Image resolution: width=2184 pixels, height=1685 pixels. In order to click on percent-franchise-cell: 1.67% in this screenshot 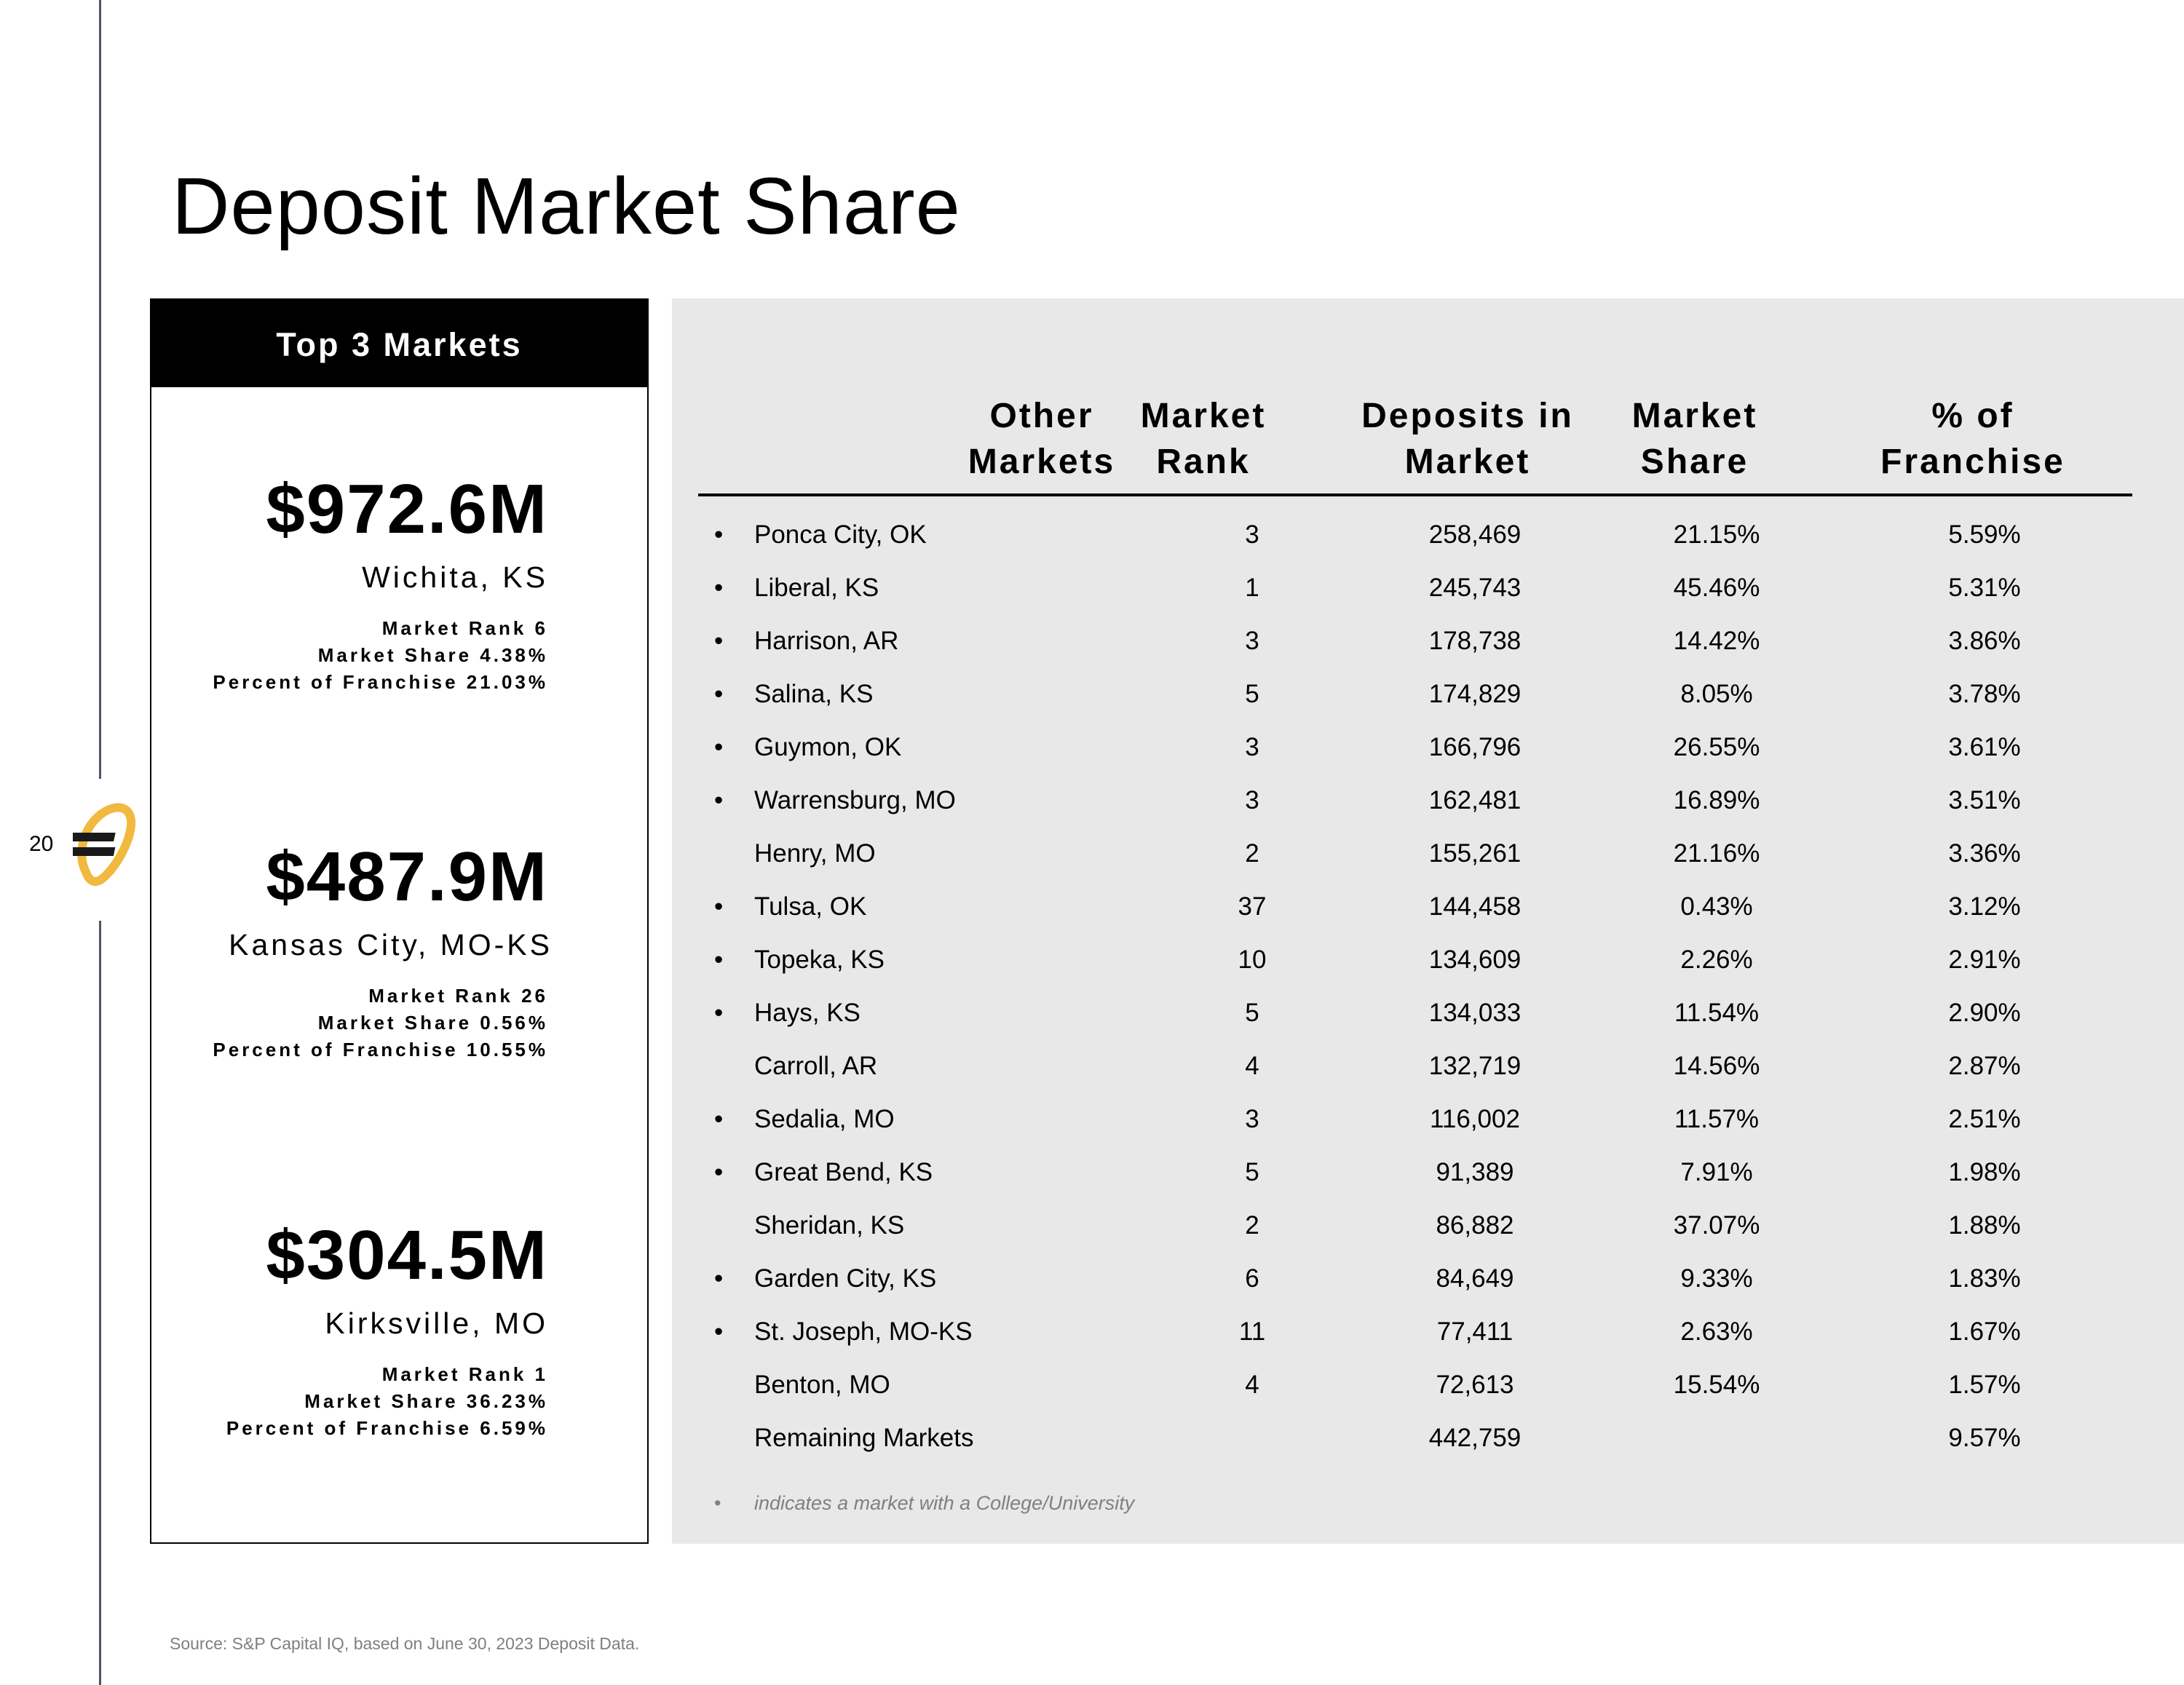, I will do `click(1984, 1331)`.